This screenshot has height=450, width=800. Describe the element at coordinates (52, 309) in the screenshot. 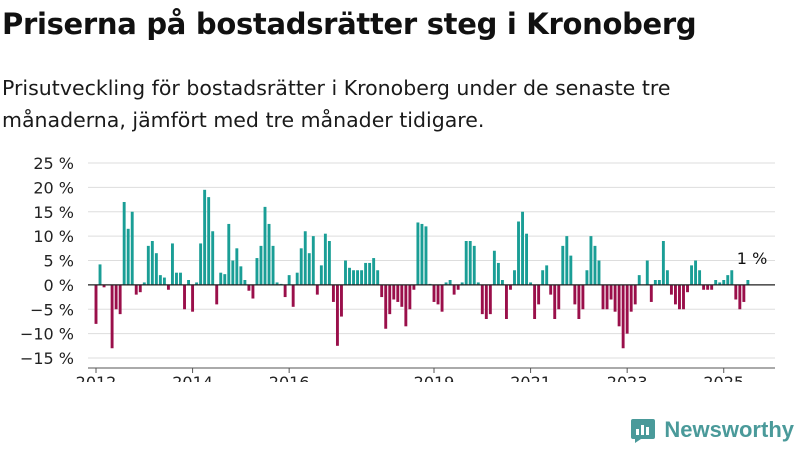

I see `y-tick-label: −5 %` at that location.